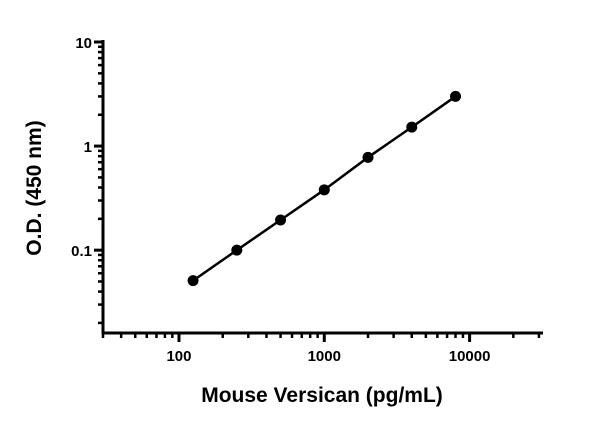 The height and width of the screenshot is (431, 600). I want to click on y-axis-label: O.D. (450 nm), so click(34, 187).